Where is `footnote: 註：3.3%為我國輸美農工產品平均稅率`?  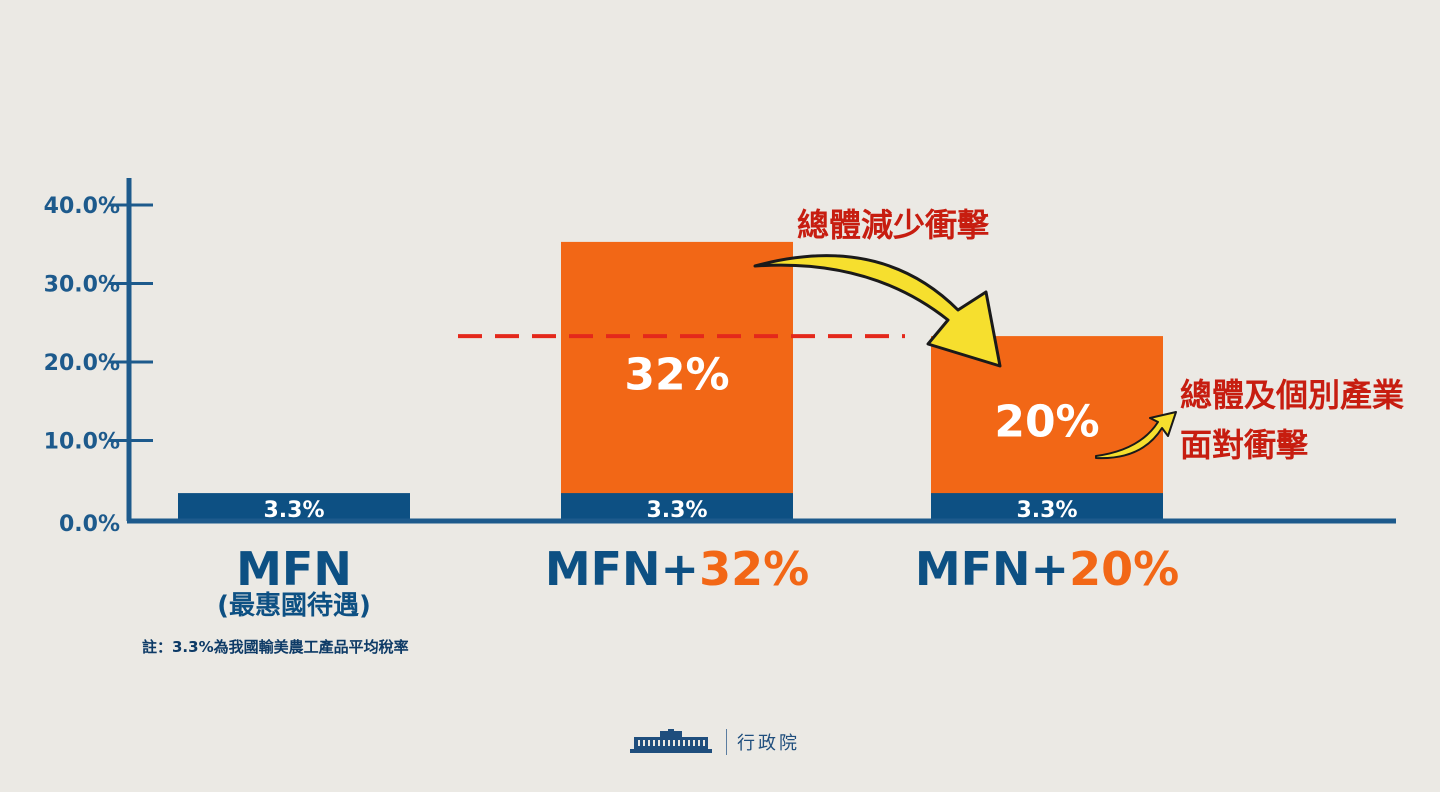 footnote: 註：3.3%為我國輸美農工產品平均稅率 is located at coordinates (275, 647).